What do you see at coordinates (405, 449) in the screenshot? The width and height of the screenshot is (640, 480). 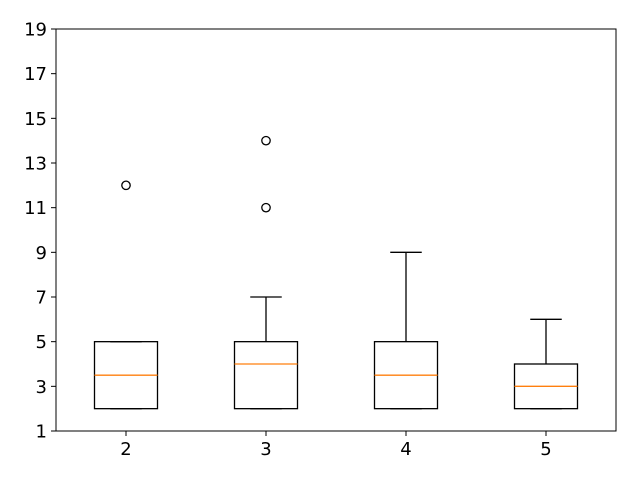 I see `x-tick-label: 4` at bounding box center [405, 449].